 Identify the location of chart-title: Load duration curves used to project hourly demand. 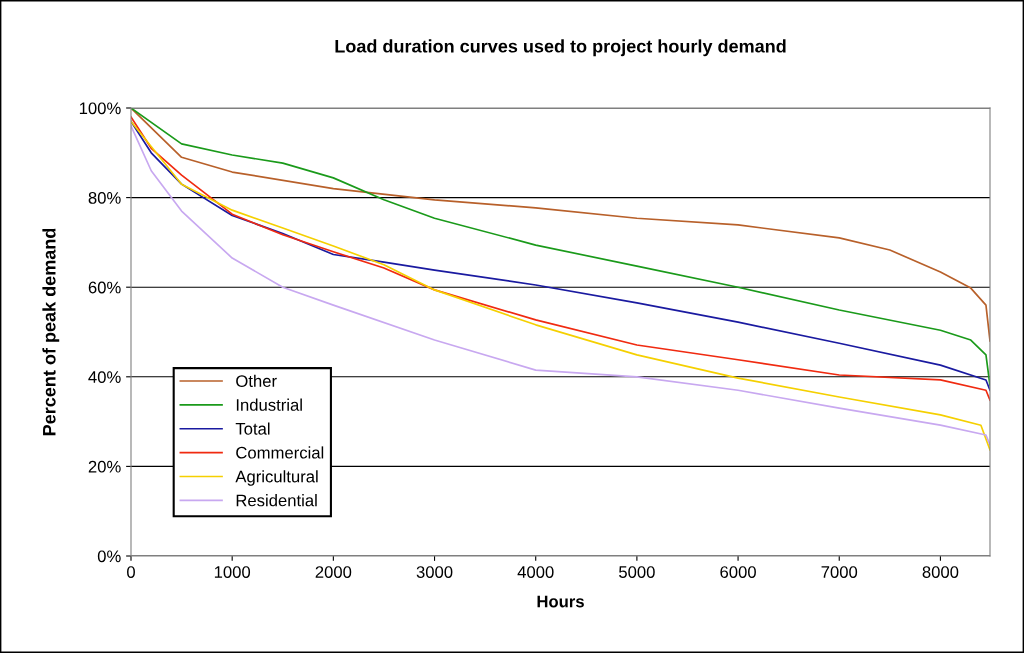
(560, 48).